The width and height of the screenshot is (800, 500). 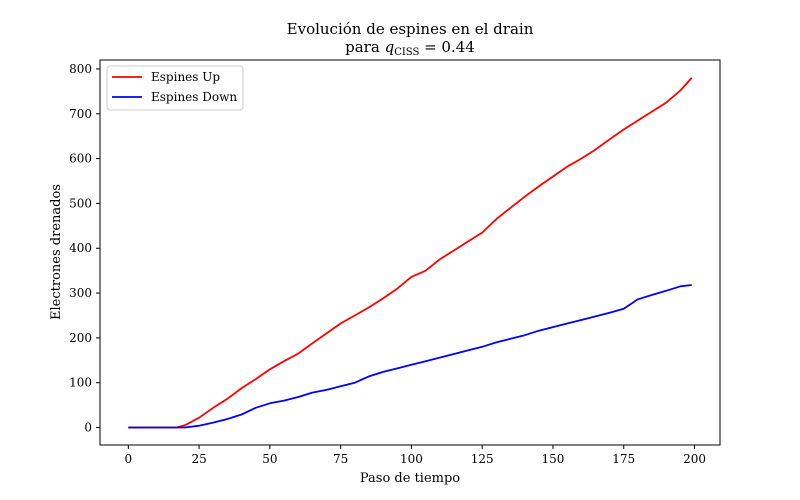 I want to click on x-tick-label: 50, so click(x=269, y=459).